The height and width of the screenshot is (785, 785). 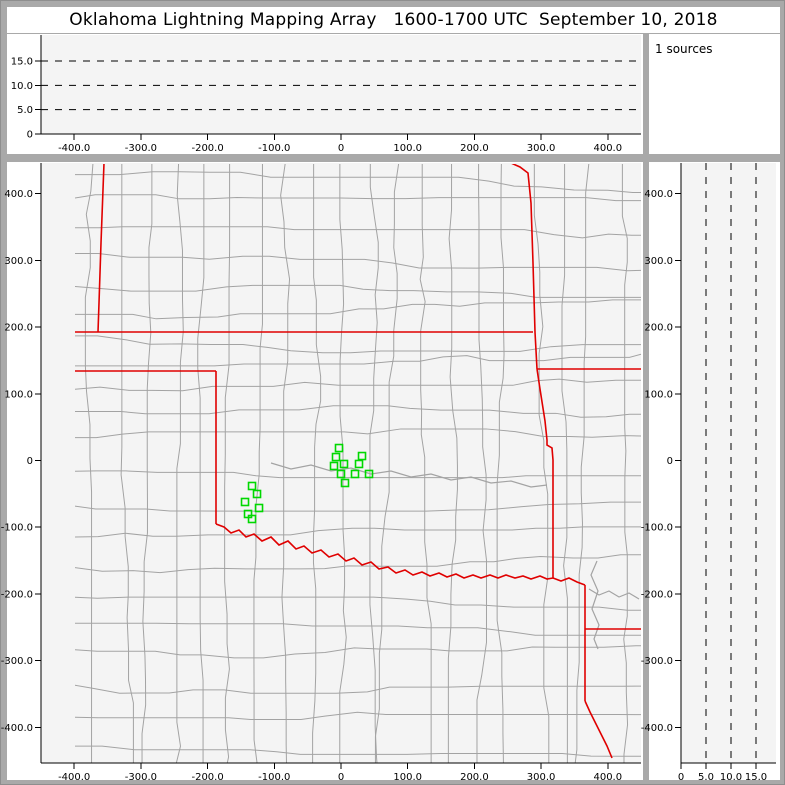 What do you see at coordinates (731, 777) in the screenshot?
I see `x-axis-tick-label: 10.0` at bounding box center [731, 777].